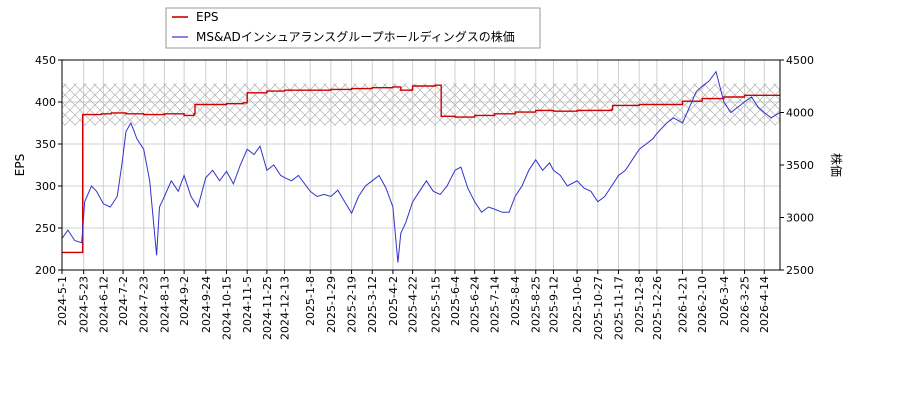  I want to click on right-tick-label: 4000, so click(800, 113).